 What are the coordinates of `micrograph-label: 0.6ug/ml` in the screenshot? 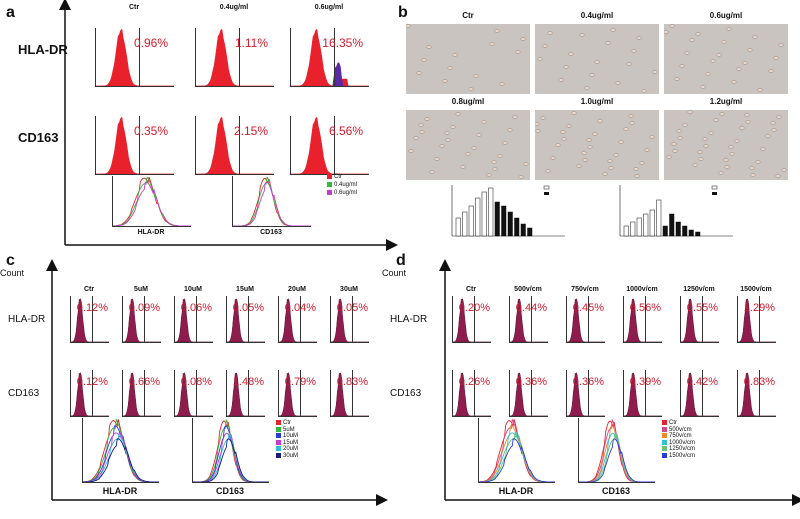 It's located at (726, 15).